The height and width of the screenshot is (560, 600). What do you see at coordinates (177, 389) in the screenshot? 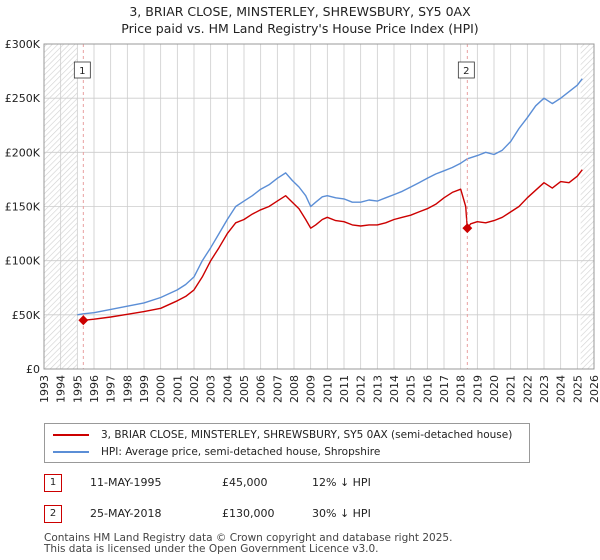
I see `x-tick-label: 2001` at bounding box center [177, 389].